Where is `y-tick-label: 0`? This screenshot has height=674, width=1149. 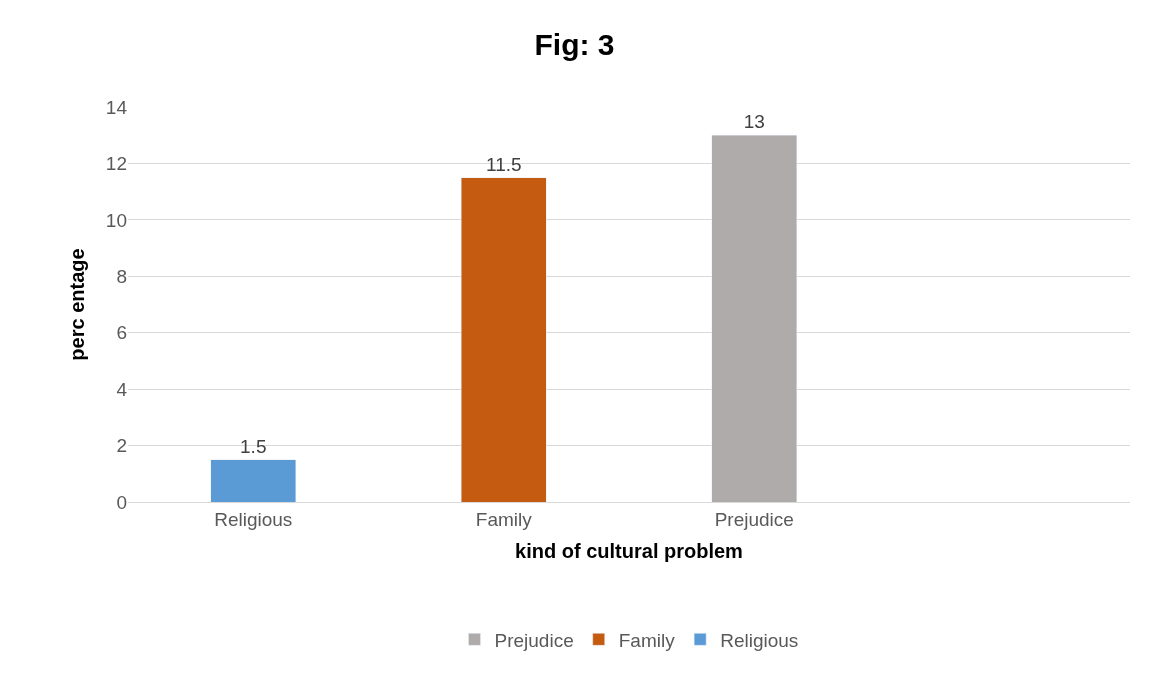
y-tick-label: 0 is located at coordinates (121, 502).